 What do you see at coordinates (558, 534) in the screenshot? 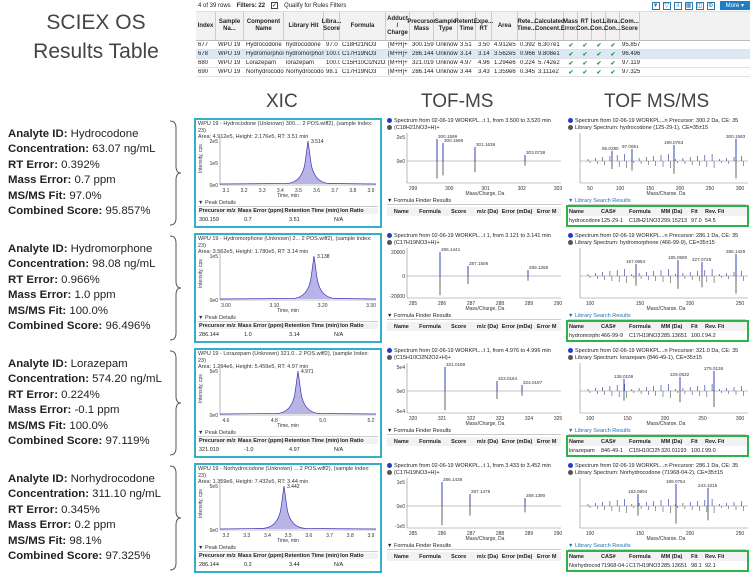
I see `x-tick-label: 290` at bounding box center [558, 534].